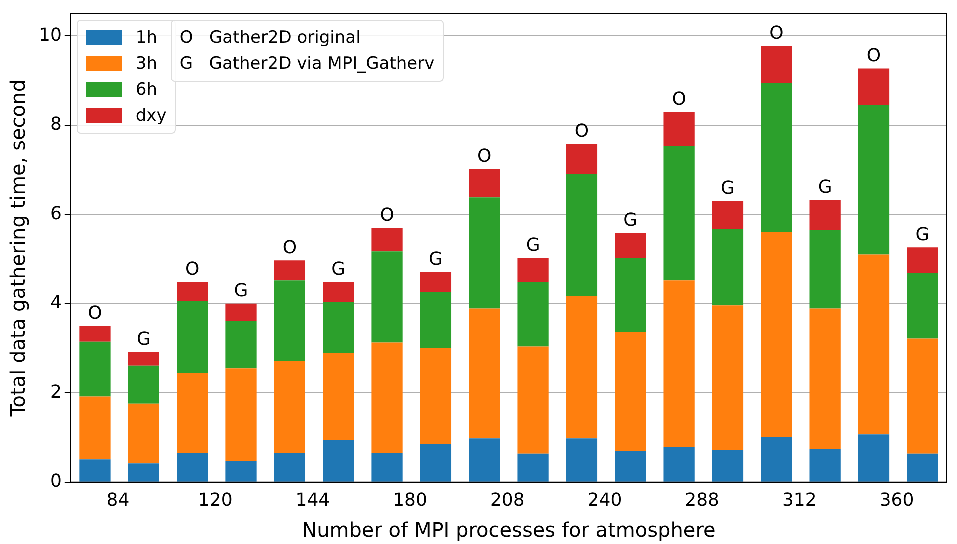  What do you see at coordinates (702, 500) in the screenshot?
I see `x-tick-label: 288` at bounding box center [702, 500].